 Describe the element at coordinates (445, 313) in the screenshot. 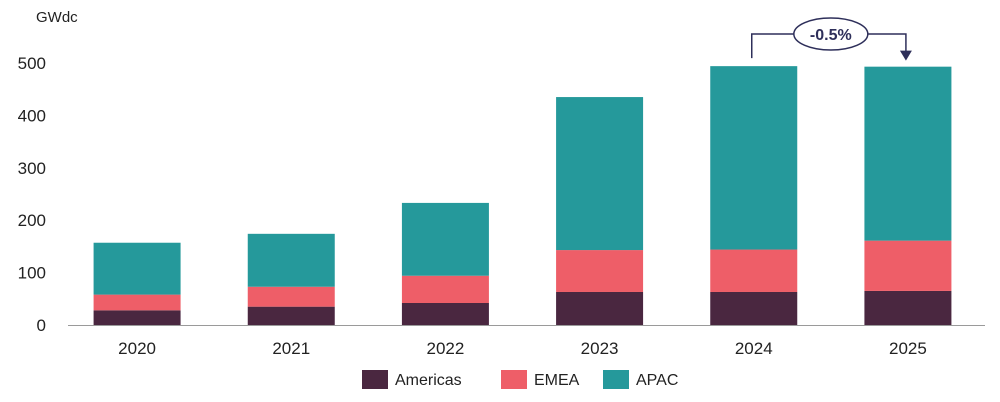

I see `bar-americas-2022` at that location.